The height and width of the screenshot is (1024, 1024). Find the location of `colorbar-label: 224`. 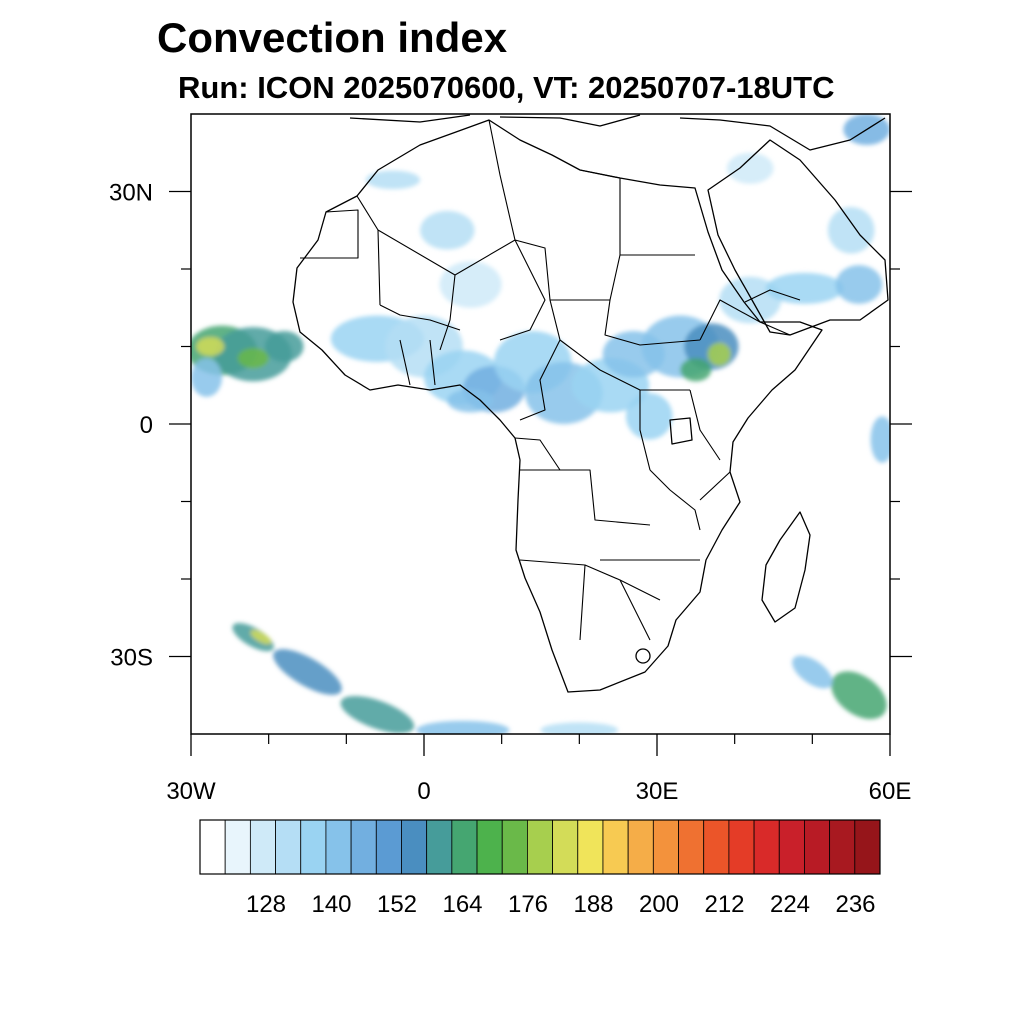

colorbar-label: 224 is located at coordinates (790, 904).